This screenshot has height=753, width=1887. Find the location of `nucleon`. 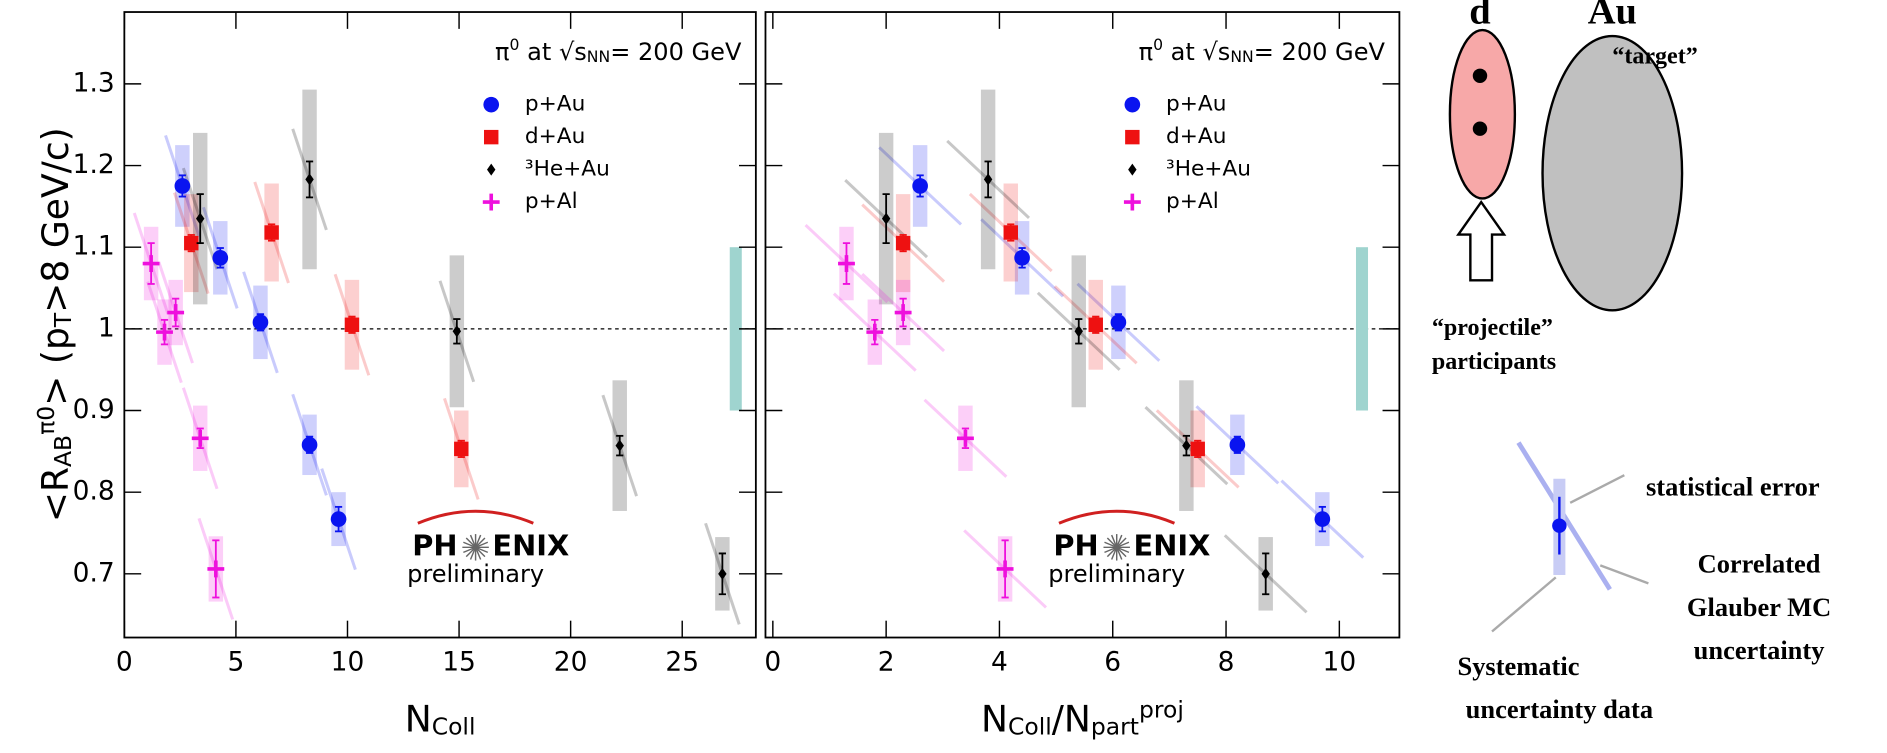

nucleon is located at coordinates (1480, 75).